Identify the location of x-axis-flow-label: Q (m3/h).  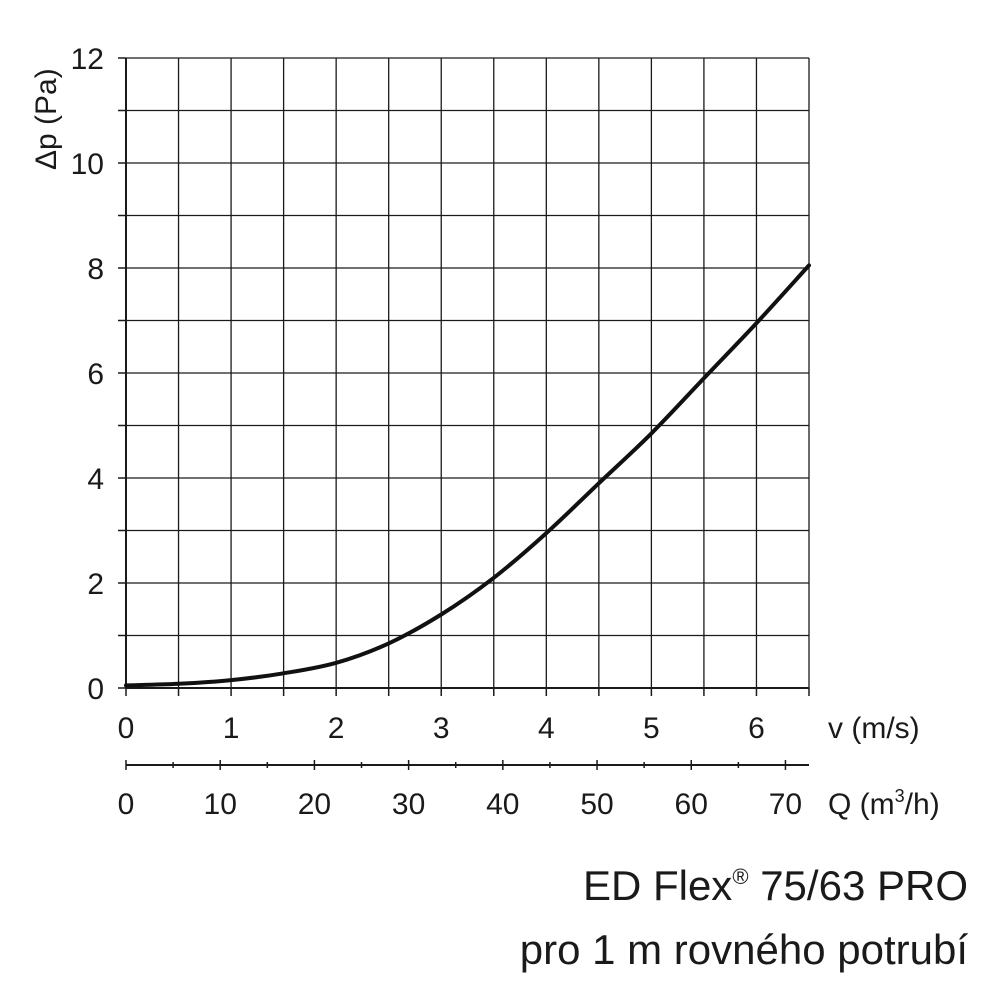
(884, 803).